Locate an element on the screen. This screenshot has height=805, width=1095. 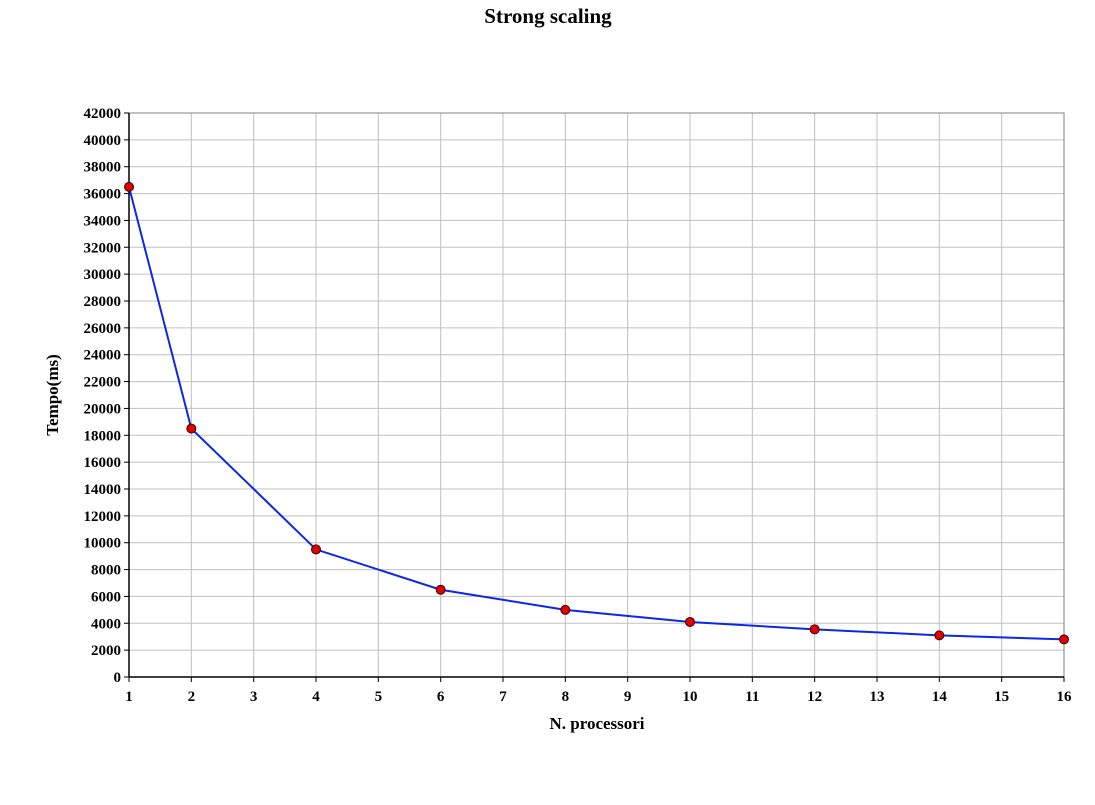
chart-title: Strong scaling is located at coordinates (548, 16).